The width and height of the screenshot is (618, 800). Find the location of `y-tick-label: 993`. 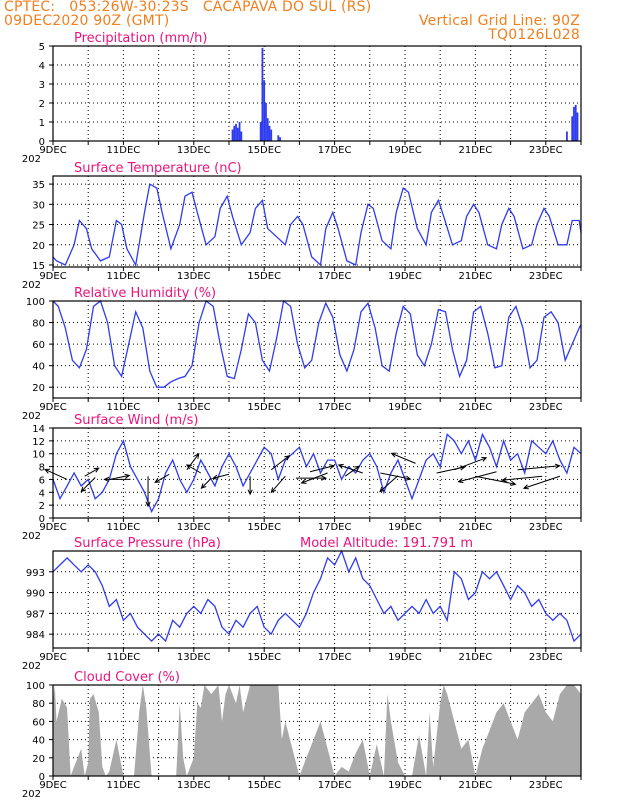

y-tick-label: 993 is located at coordinates (35, 573).